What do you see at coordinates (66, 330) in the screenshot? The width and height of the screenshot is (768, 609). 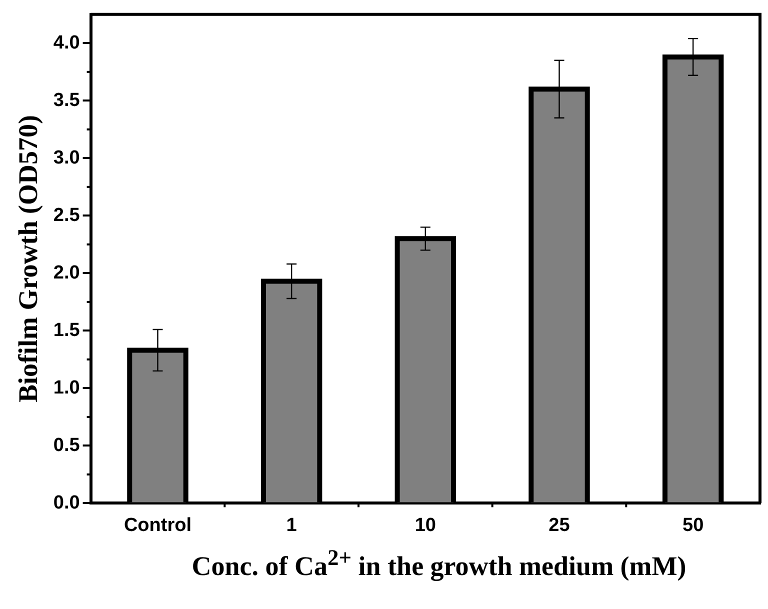 I see `y-tick-label: 1.5` at bounding box center [66, 330].